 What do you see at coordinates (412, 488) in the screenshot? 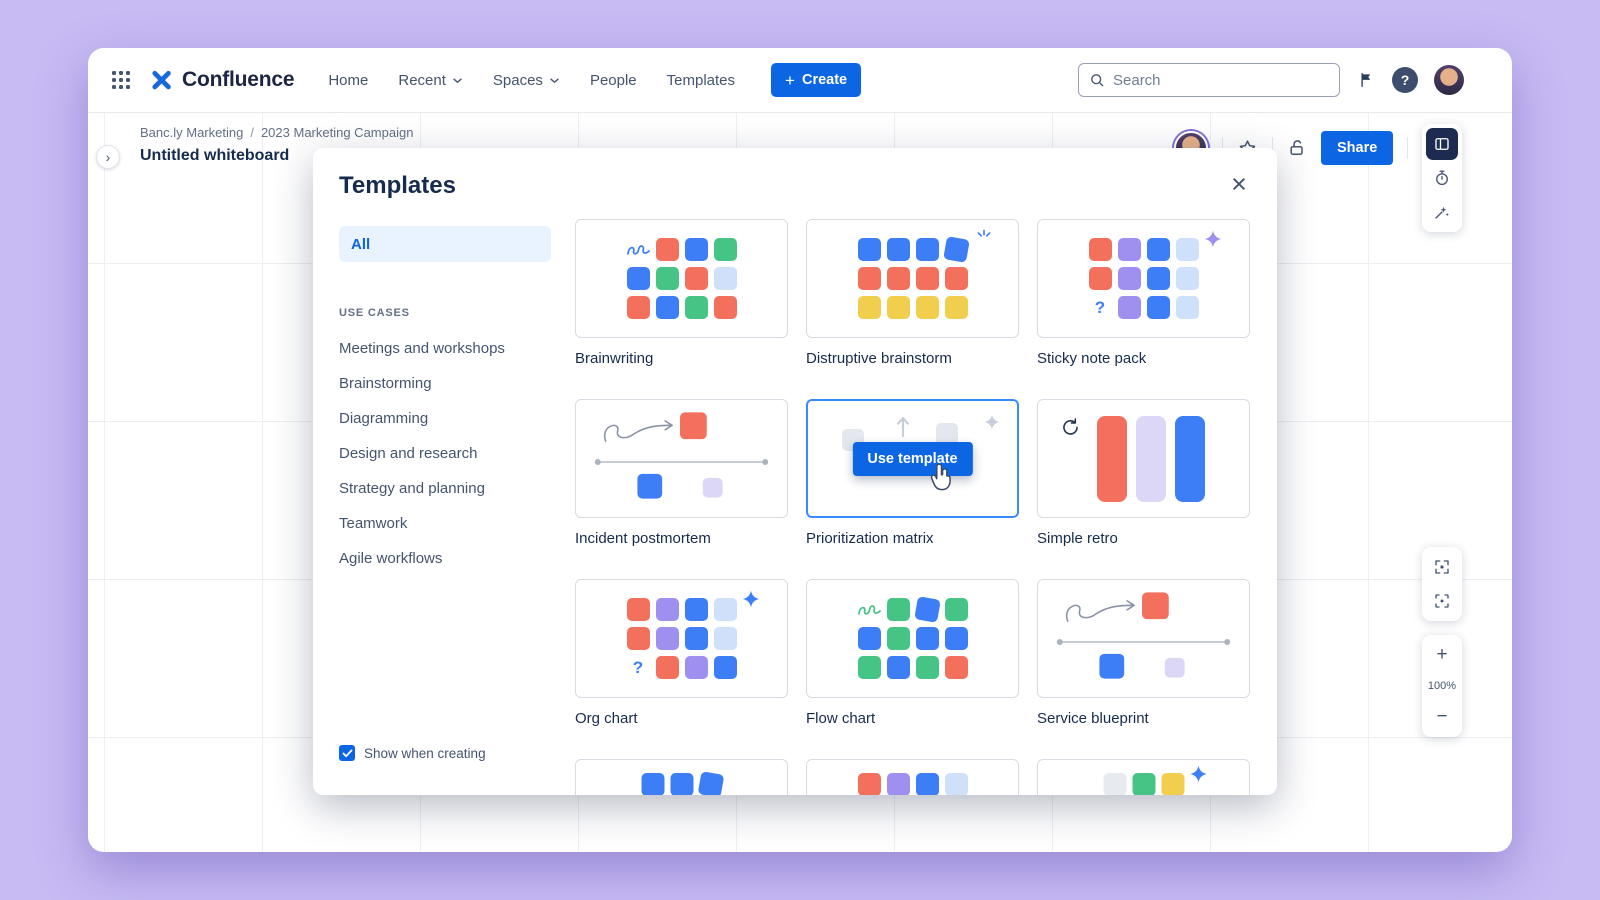
I see `sidebar-item-strategy-and-planning: Strategy and planning` at bounding box center [412, 488].